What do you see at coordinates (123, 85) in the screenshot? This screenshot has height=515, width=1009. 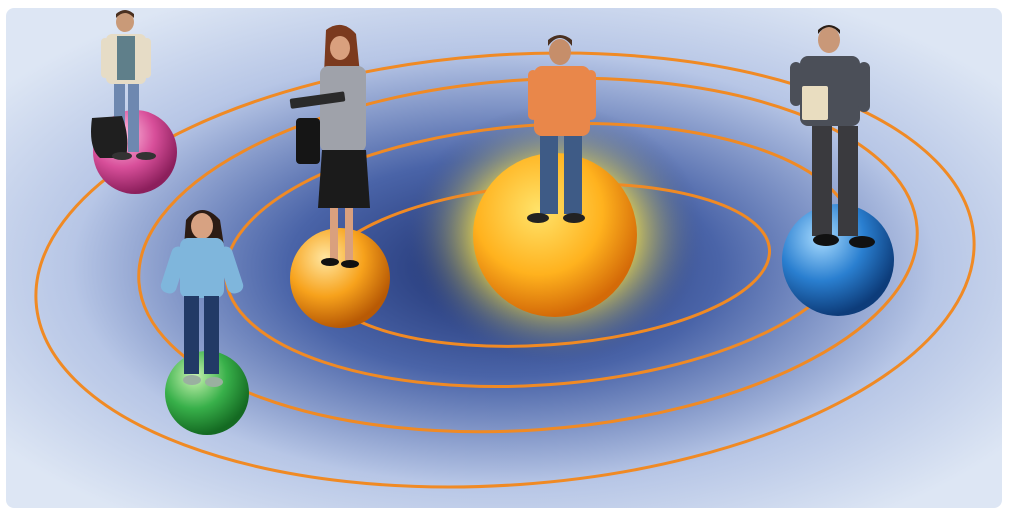 I see `figure-boy-with-backpack` at bounding box center [123, 85].